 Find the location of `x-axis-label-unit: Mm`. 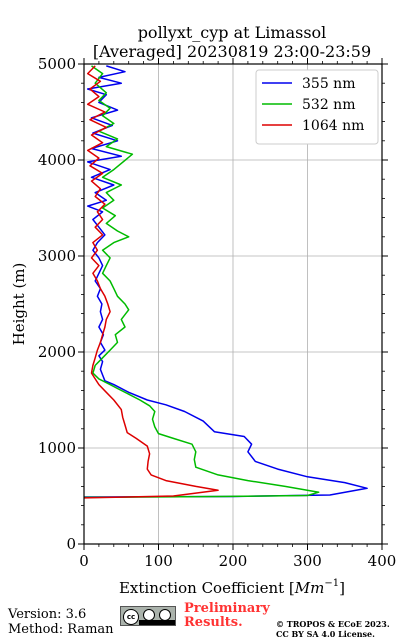

x-axis-label-unit: Mm is located at coordinates (309, 588).